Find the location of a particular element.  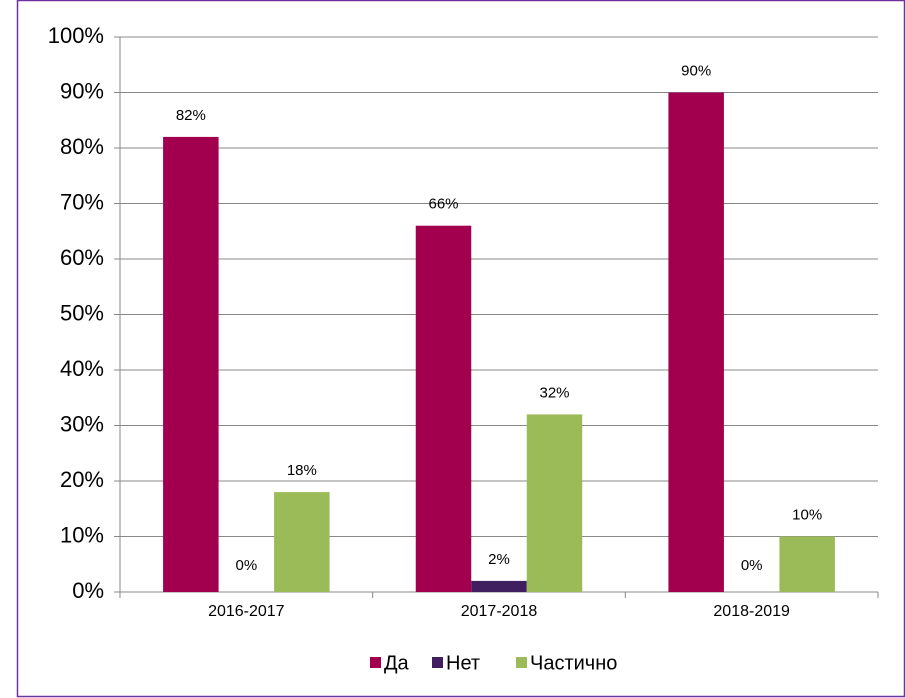

x-tick-label: 2017-2018 is located at coordinates (499, 611).